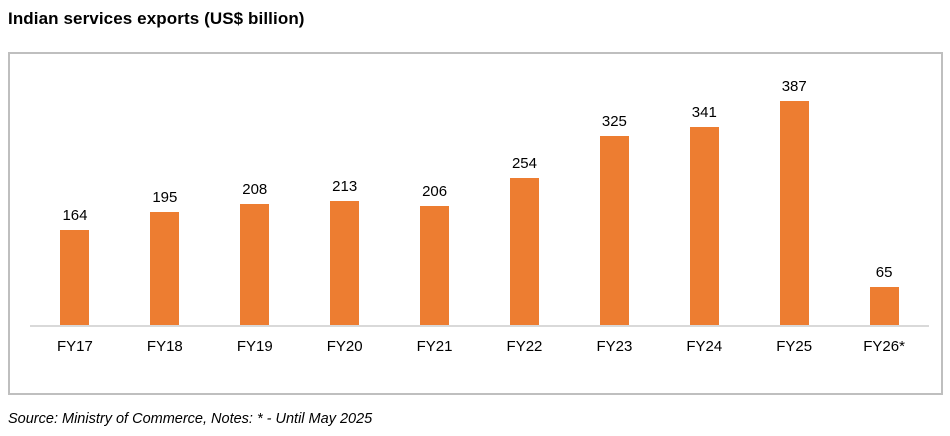 The height and width of the screenshot is (436, 950). I want to click on x-axis-label: FY24, so click(704, 346).